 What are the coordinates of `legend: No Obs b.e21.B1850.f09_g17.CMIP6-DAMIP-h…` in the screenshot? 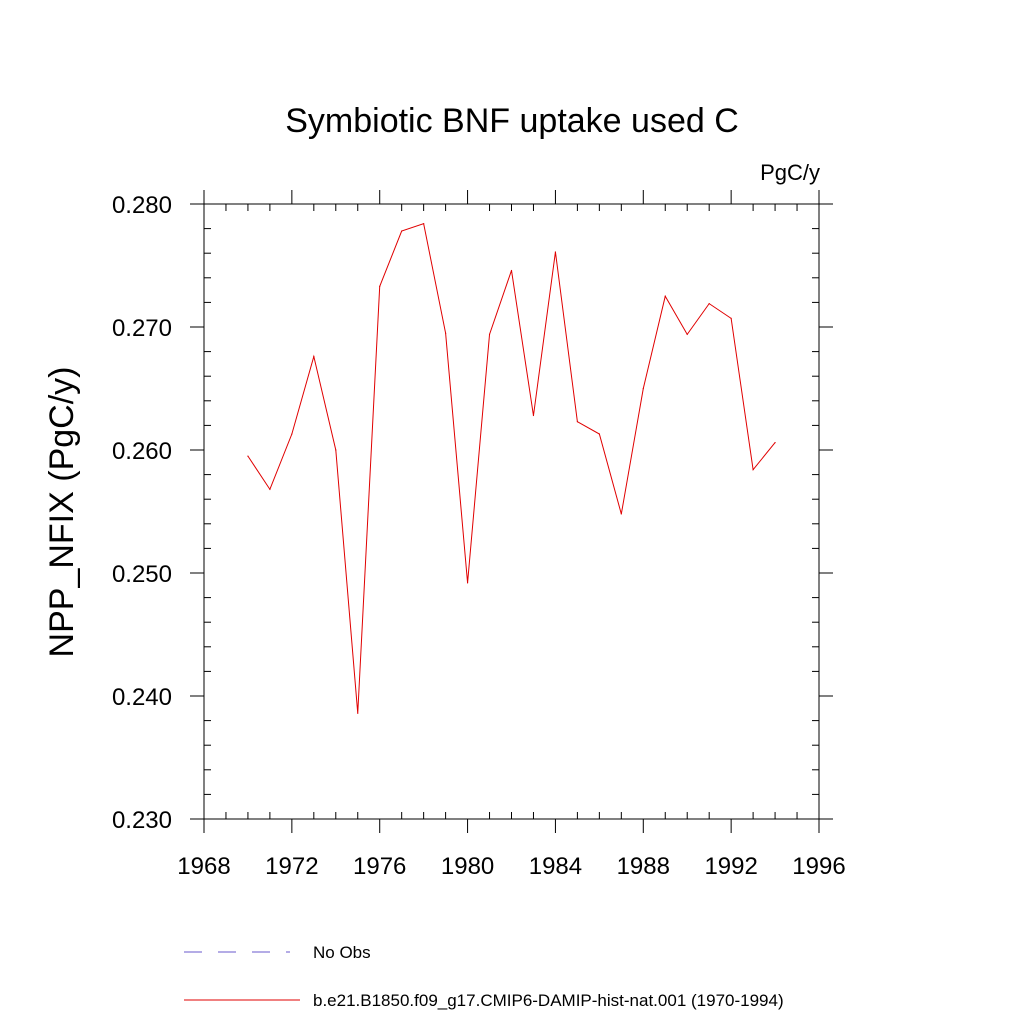 It's located at (484, 976).